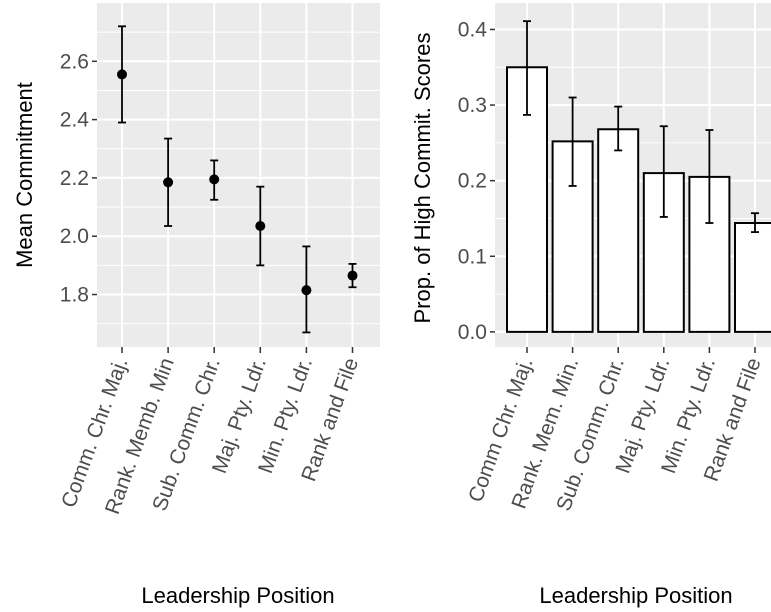 The height and width of the screenshot is (612, 771). I want to click on left-y-ticks: 1.8 2.0 2.2 2.4 2.6, so click(78, 178).